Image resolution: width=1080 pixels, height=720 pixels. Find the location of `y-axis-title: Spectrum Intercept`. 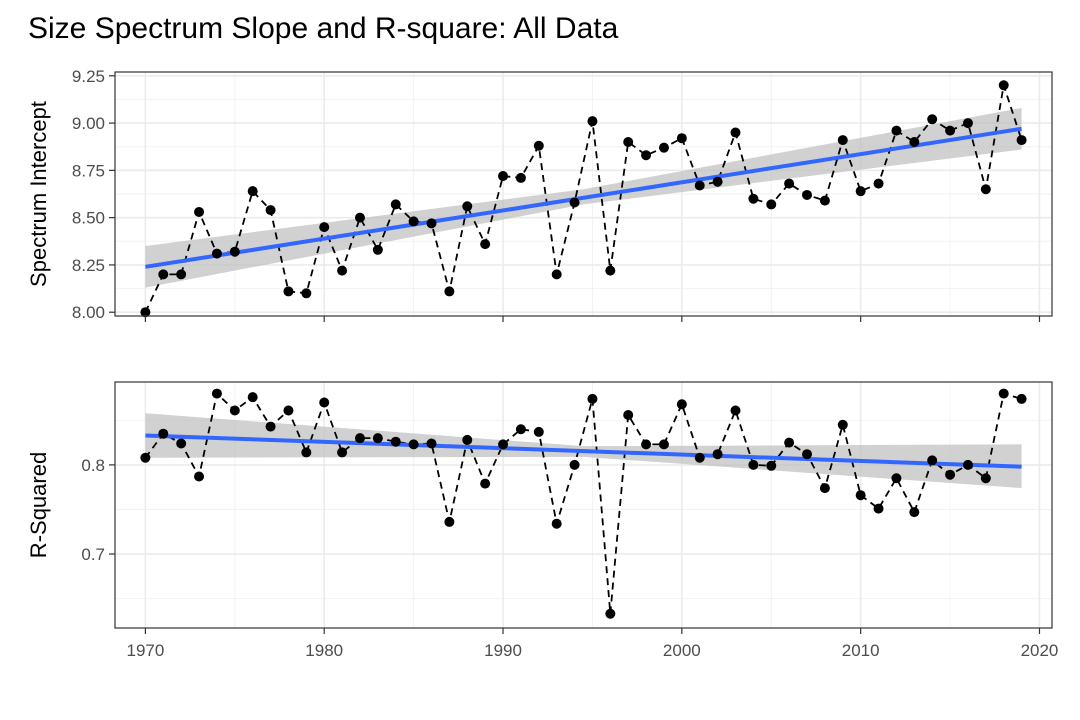

y-axis-title: Spectrum Intercept is located at coordinates (38, 194).